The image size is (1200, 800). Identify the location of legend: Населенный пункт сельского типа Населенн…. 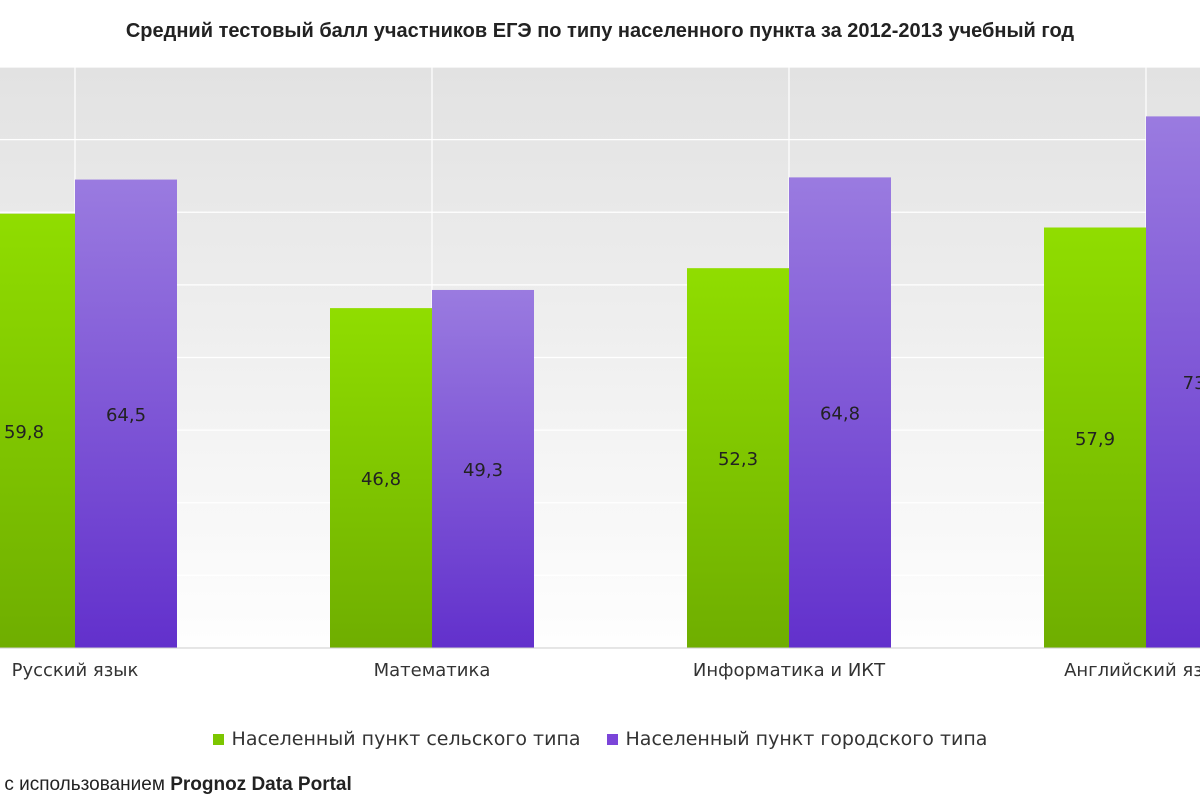
(600, 739).